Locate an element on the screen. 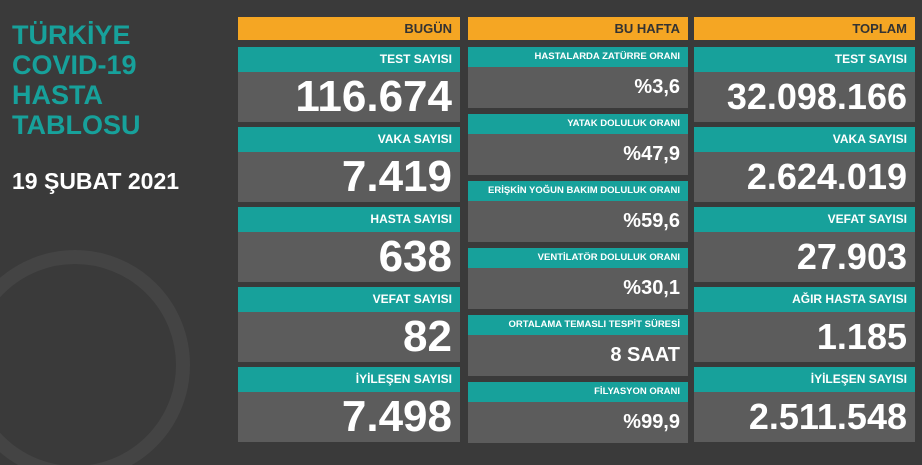  item-value: 1.185 is located at coordinates (804, 337).